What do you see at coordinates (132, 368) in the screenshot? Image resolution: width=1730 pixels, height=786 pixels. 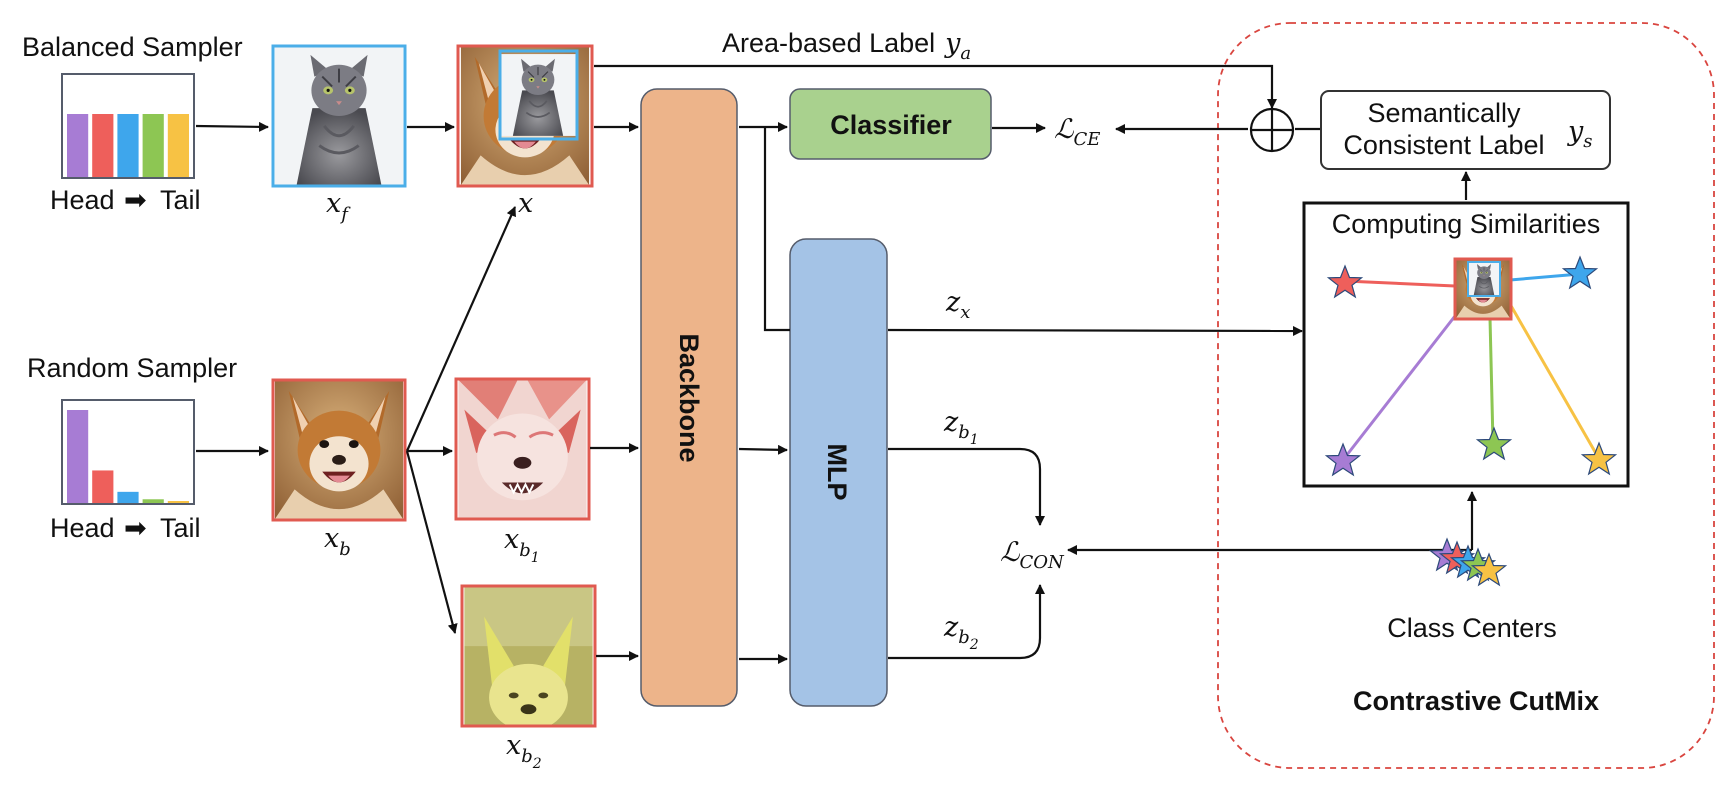 I see `random-sampler-title: Random Sampler` at bounding box center [132, 368].